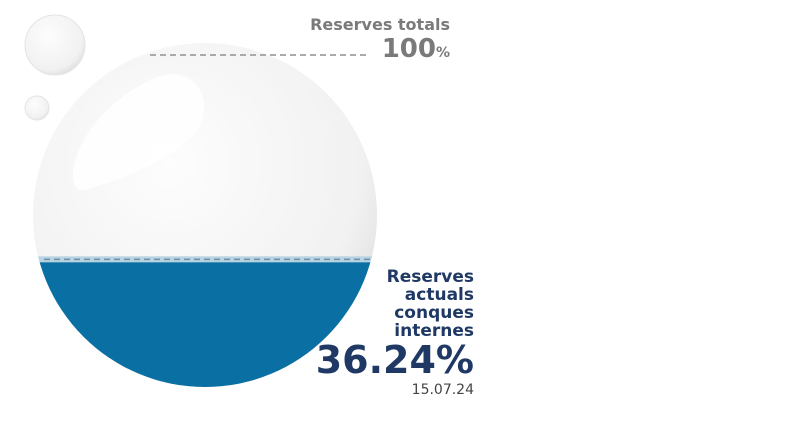 This screenshot has height=422, width=800. What do you see at coordinates (430, 304) in the screenshot?
I see `current-label: Reserves actuals conques internes` at bounding box center [430, 304].